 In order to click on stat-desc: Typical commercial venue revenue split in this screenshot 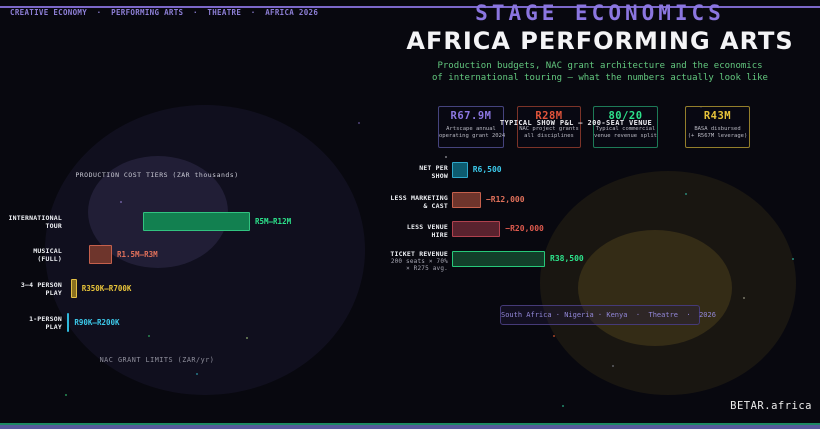, I will do `click(625, 132)`.